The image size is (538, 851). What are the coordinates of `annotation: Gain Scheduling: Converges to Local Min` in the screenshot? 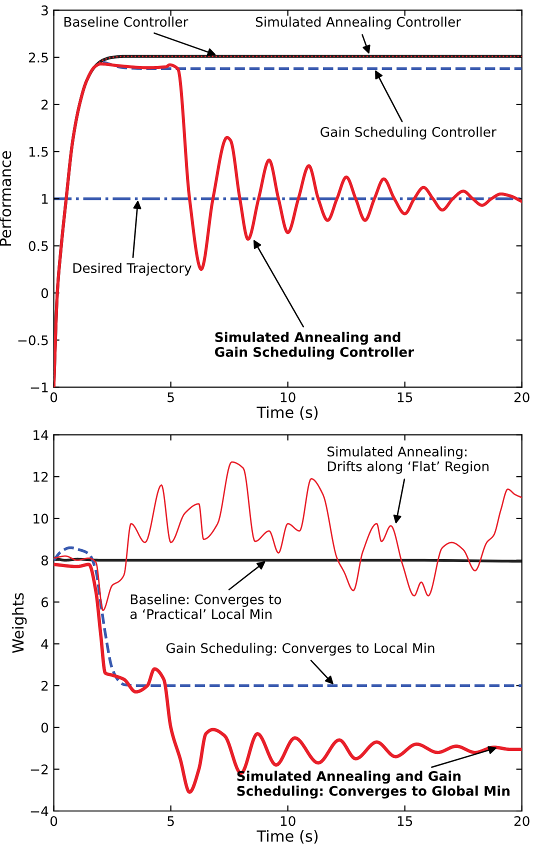 It's located at (300, 649).